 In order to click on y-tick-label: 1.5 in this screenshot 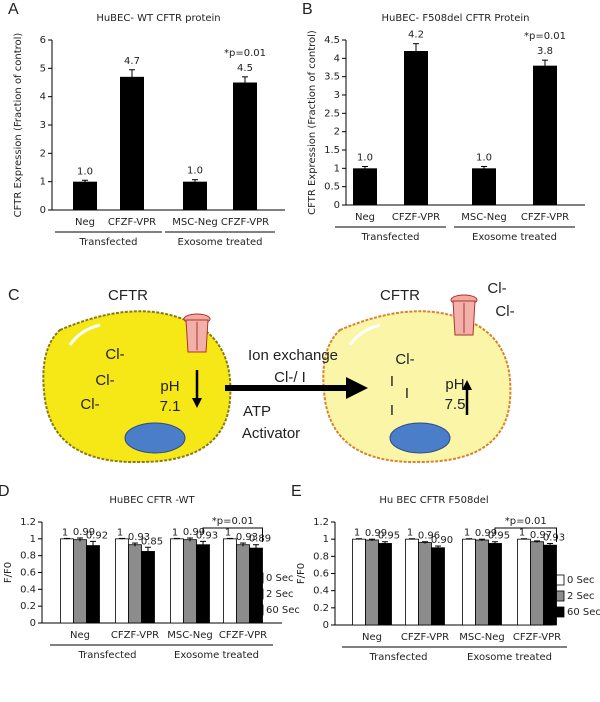, I will do `click(332, 150)`.